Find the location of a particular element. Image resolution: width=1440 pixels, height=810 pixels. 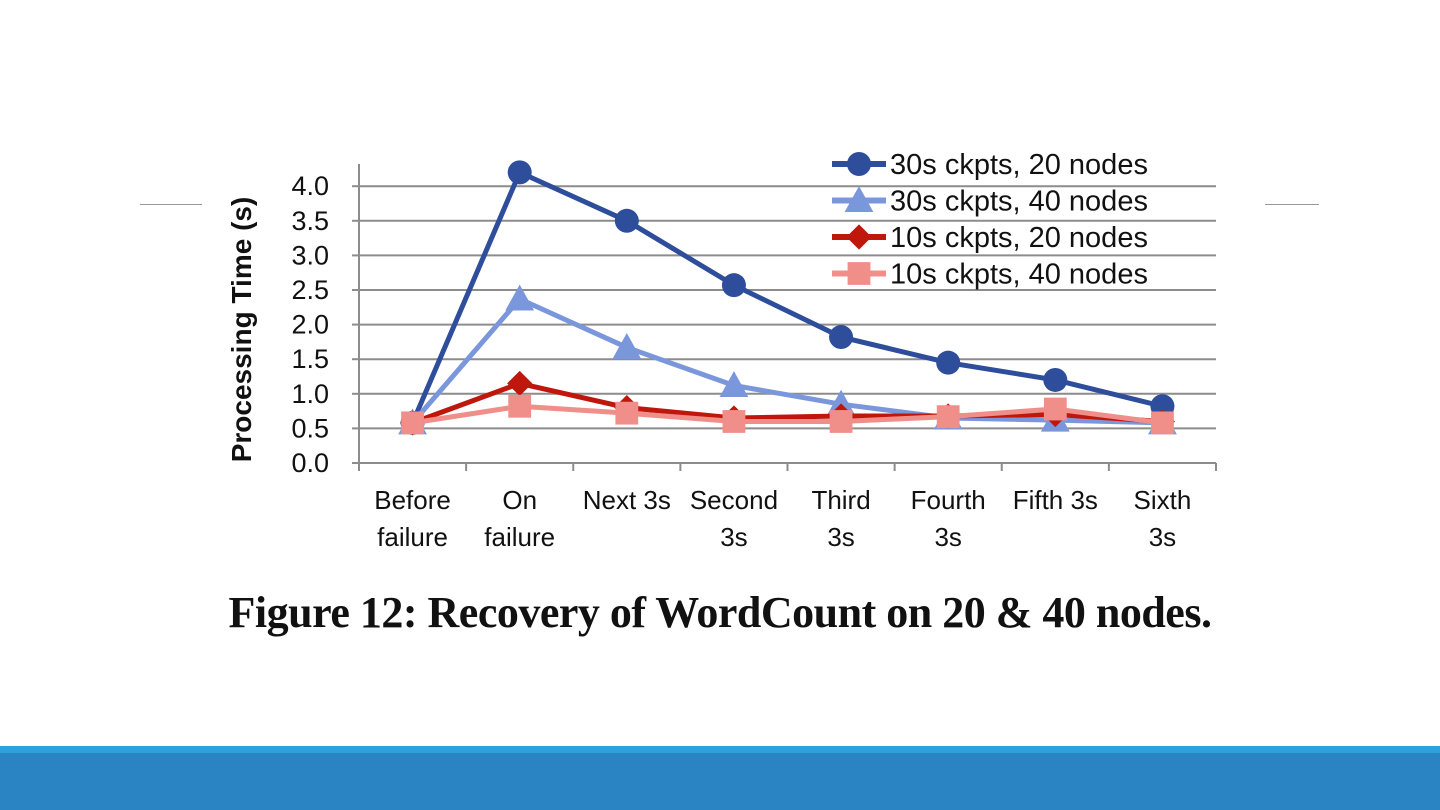

y-tick-label: 0.5 is located at coordinates (310, 428).